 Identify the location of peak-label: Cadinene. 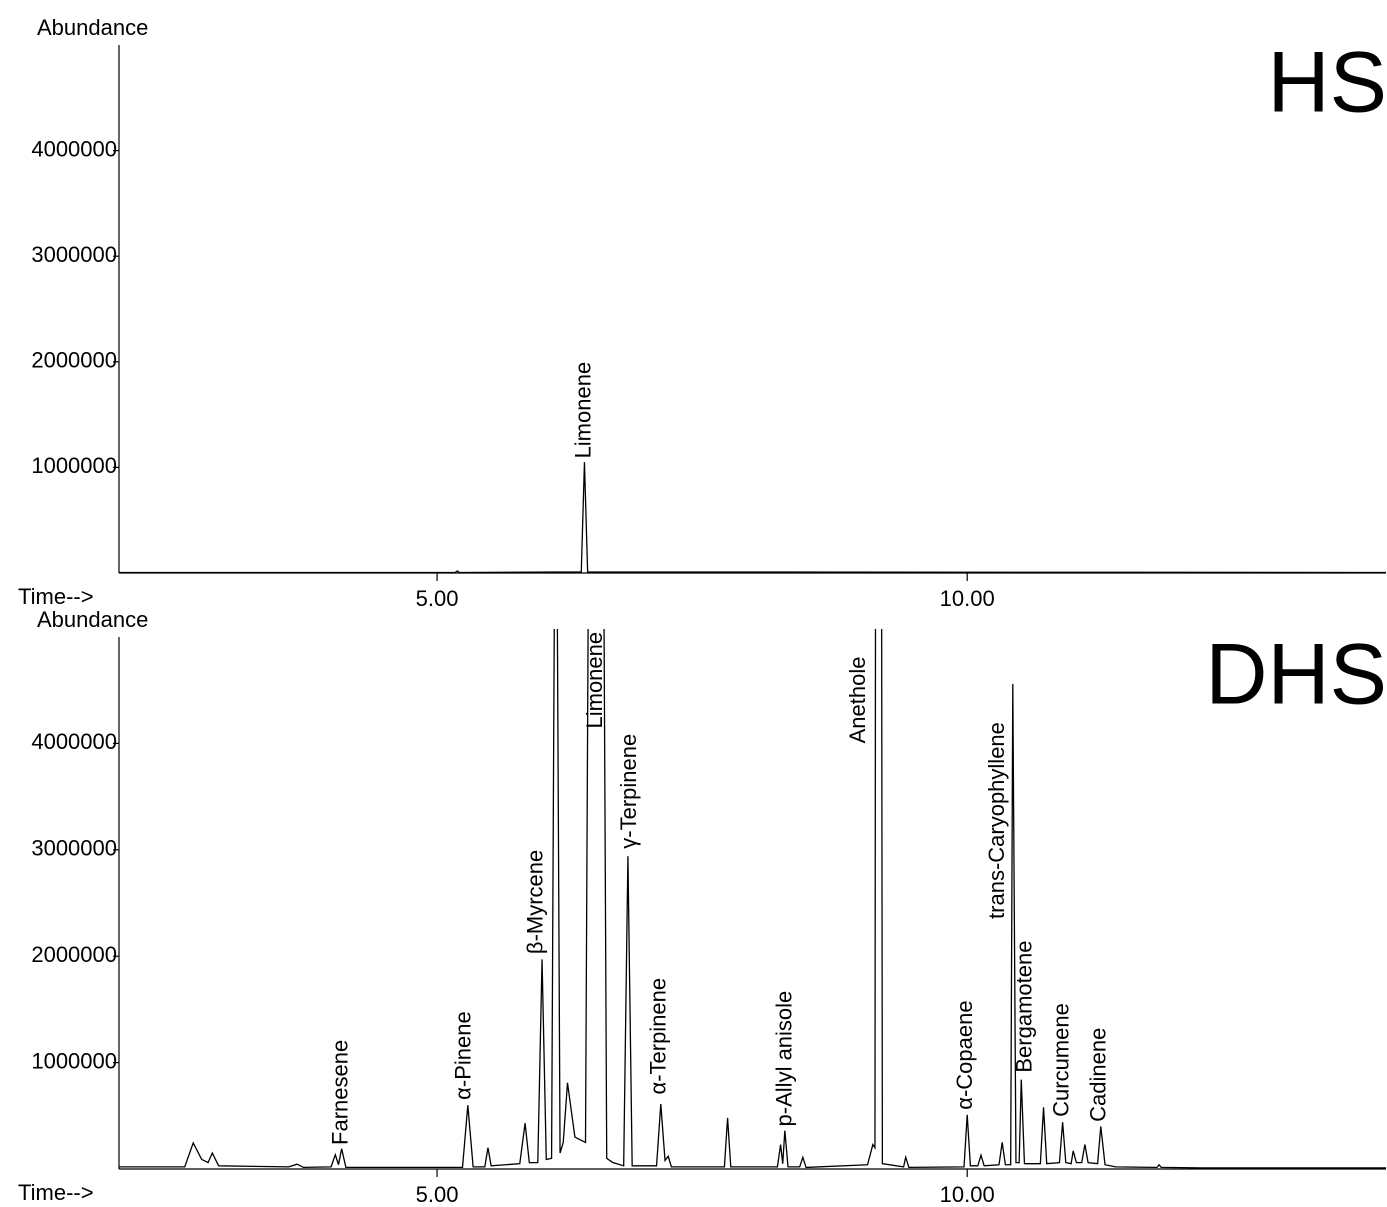
(1098, 1075).